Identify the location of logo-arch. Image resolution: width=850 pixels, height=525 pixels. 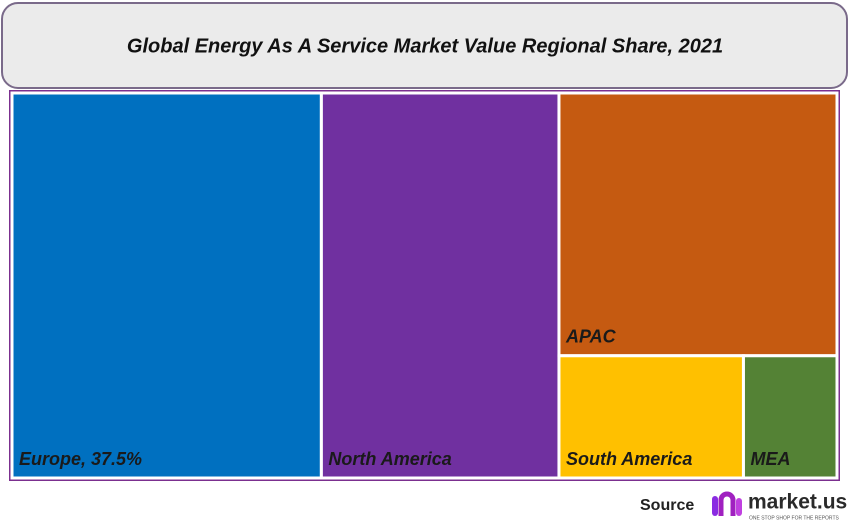
(727, 503).